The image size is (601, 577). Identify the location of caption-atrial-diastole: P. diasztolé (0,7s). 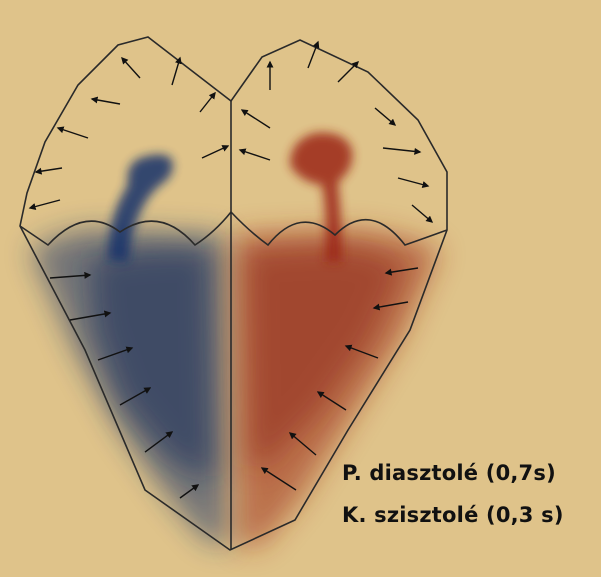
(449, 473).